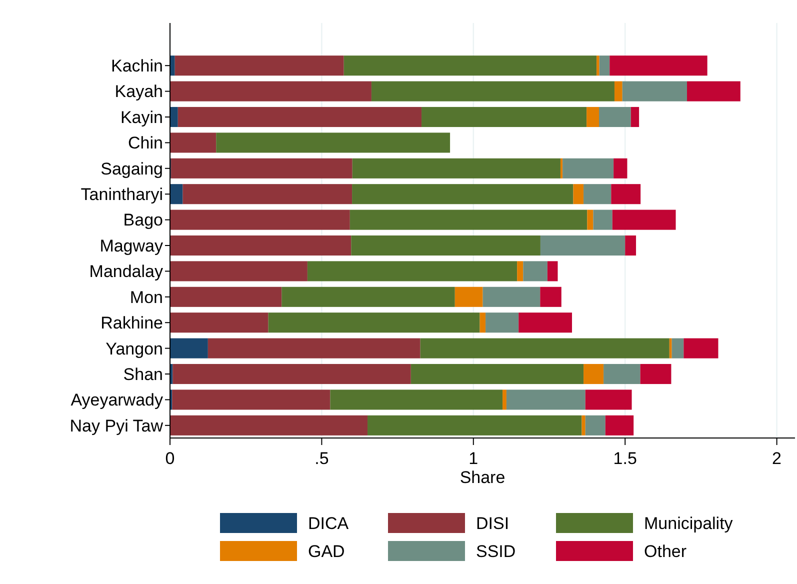  What do you see at coordinates (496, 551) in the screenshot?
I see `legend-label: SSID` at bounding box center [496, 551].